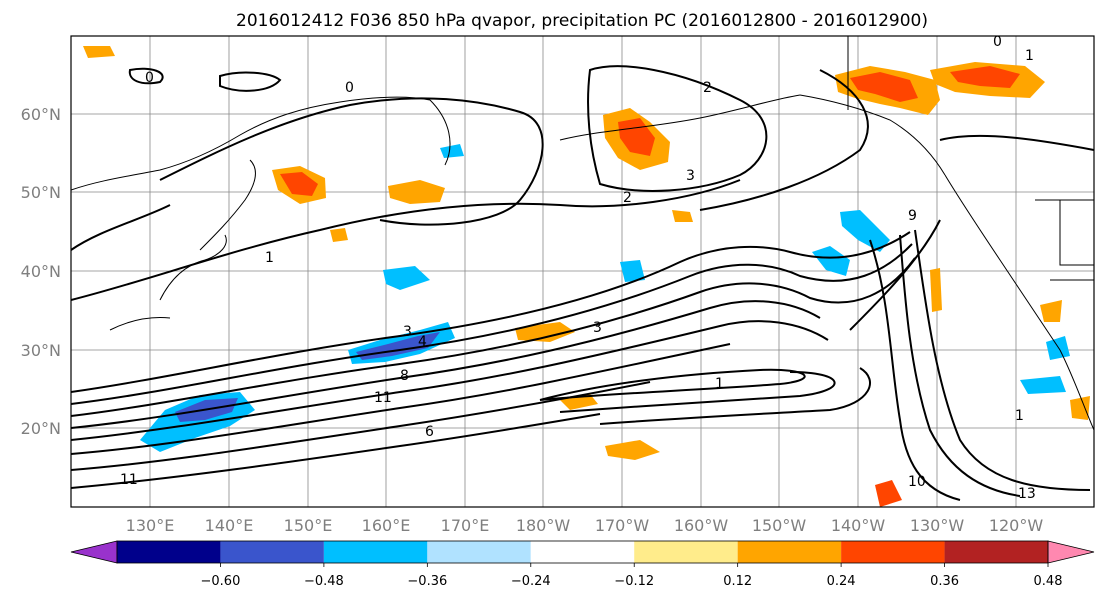  I want to click on latitude-tick-label: 40°N, so click(41, 271).